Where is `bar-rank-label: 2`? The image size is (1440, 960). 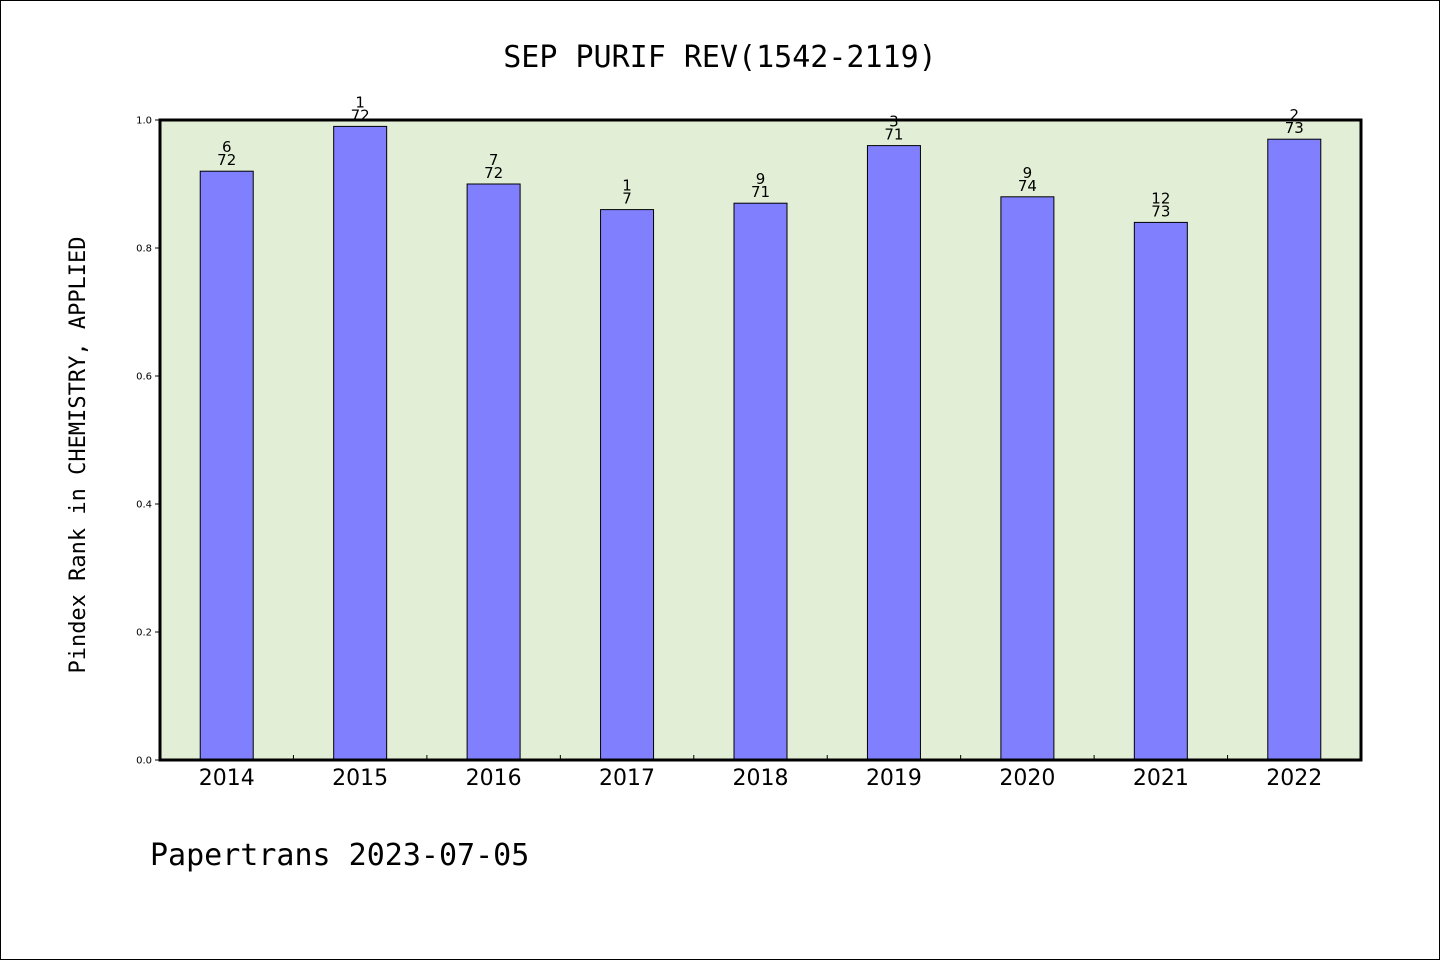 bar-rank-label: 2 is located at coordinates (1295, 115).